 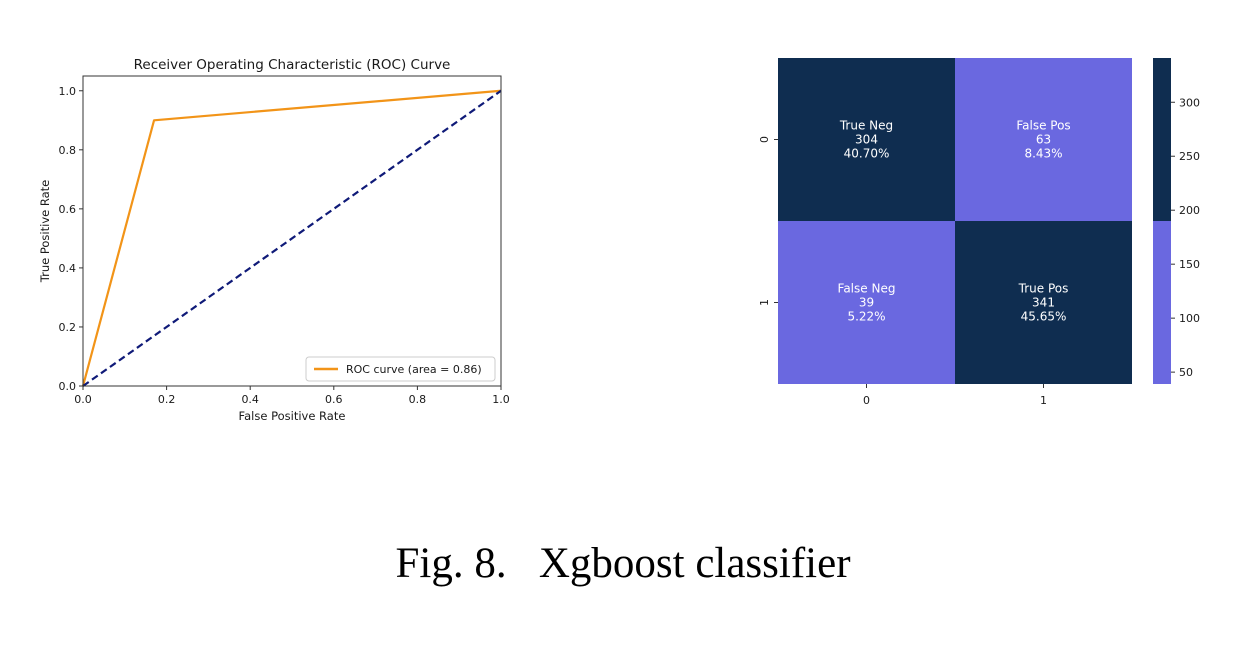 I want to click on heatmap-cell-percent: 5.22%, so click(x=866, y=317).